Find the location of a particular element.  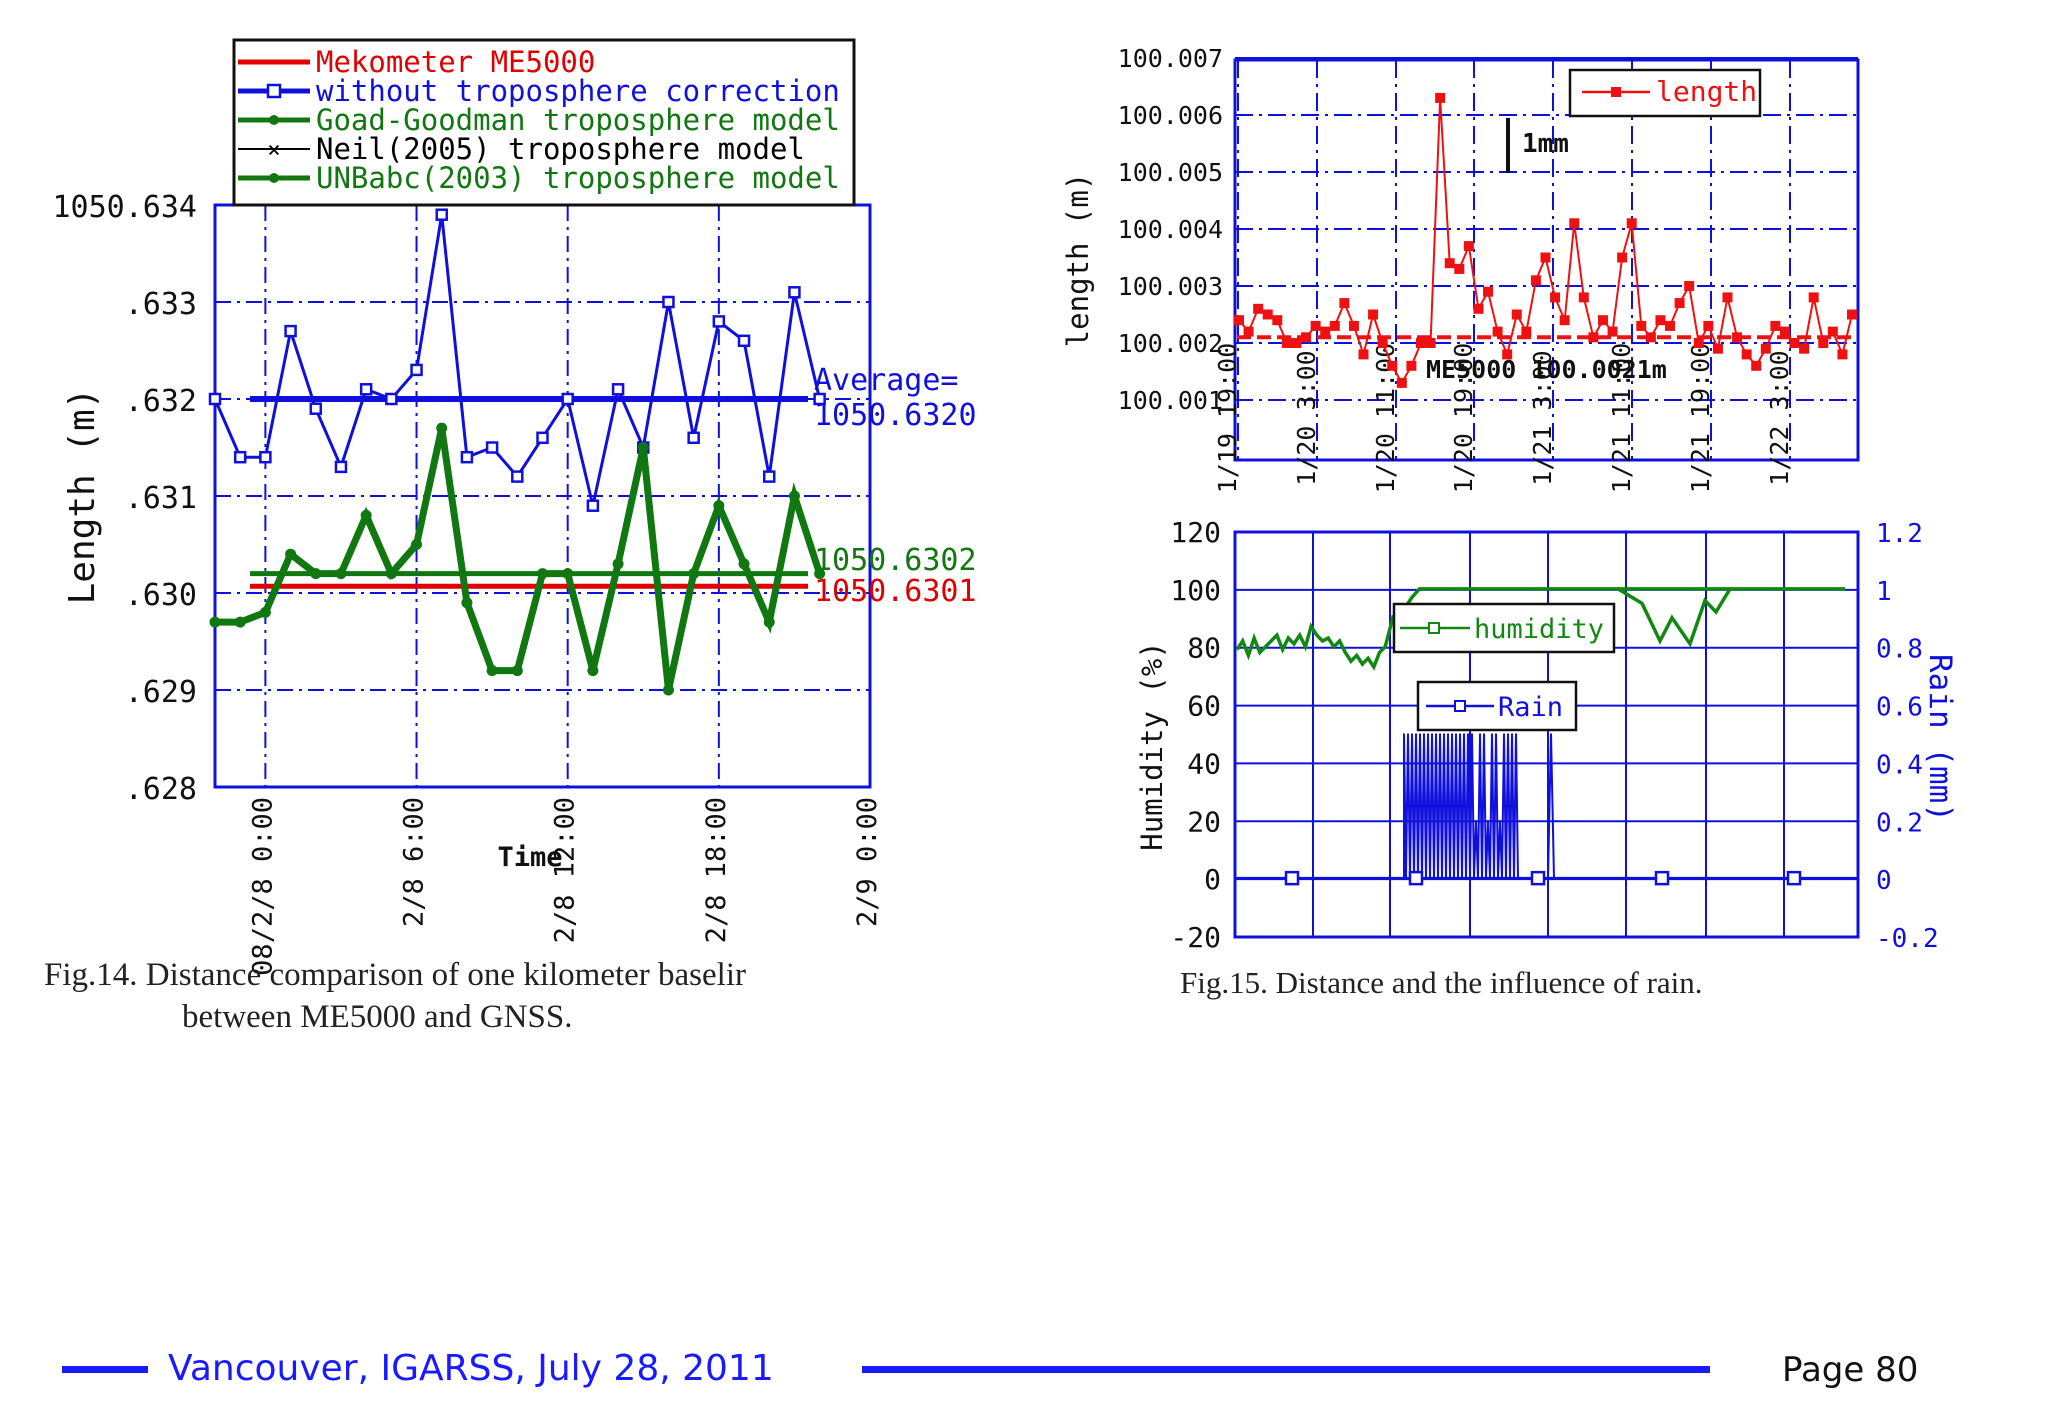

fig15-top-legend-label: length is located at coordinates (1706, 91).